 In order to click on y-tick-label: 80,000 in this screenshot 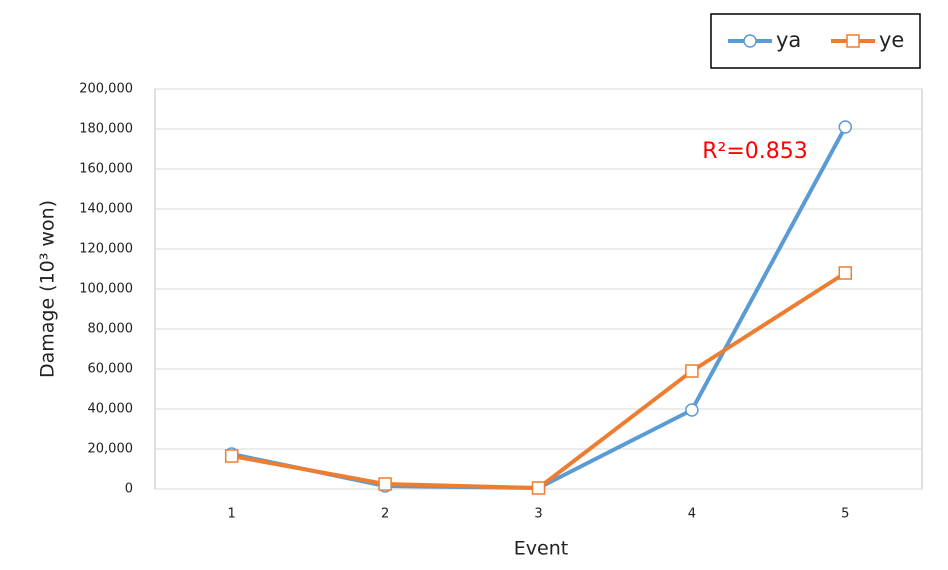, I will do `click(111, 329)`.